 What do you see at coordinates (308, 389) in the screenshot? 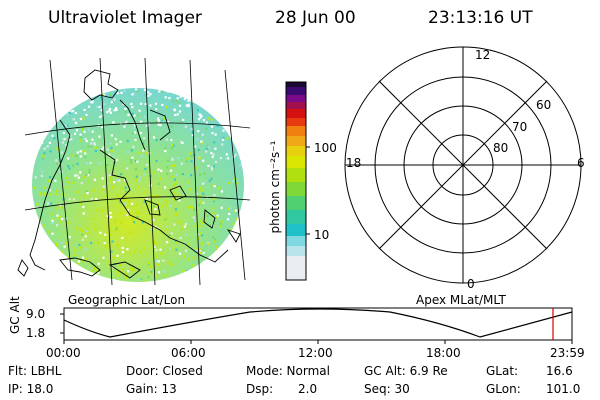
I see `info-dsp-value: 2.0` at bounding box center [308, 389].